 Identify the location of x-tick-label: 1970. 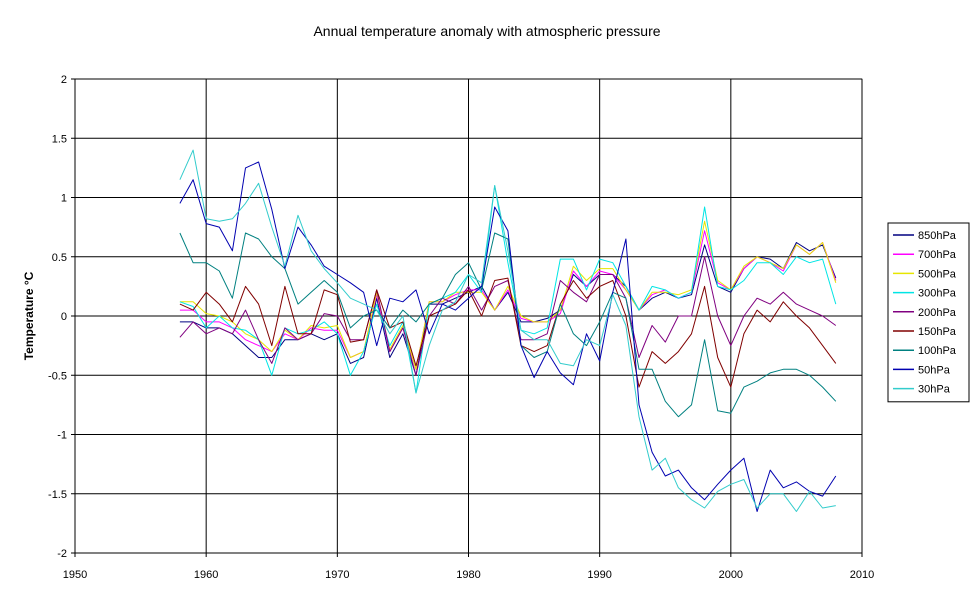
(337, 575).